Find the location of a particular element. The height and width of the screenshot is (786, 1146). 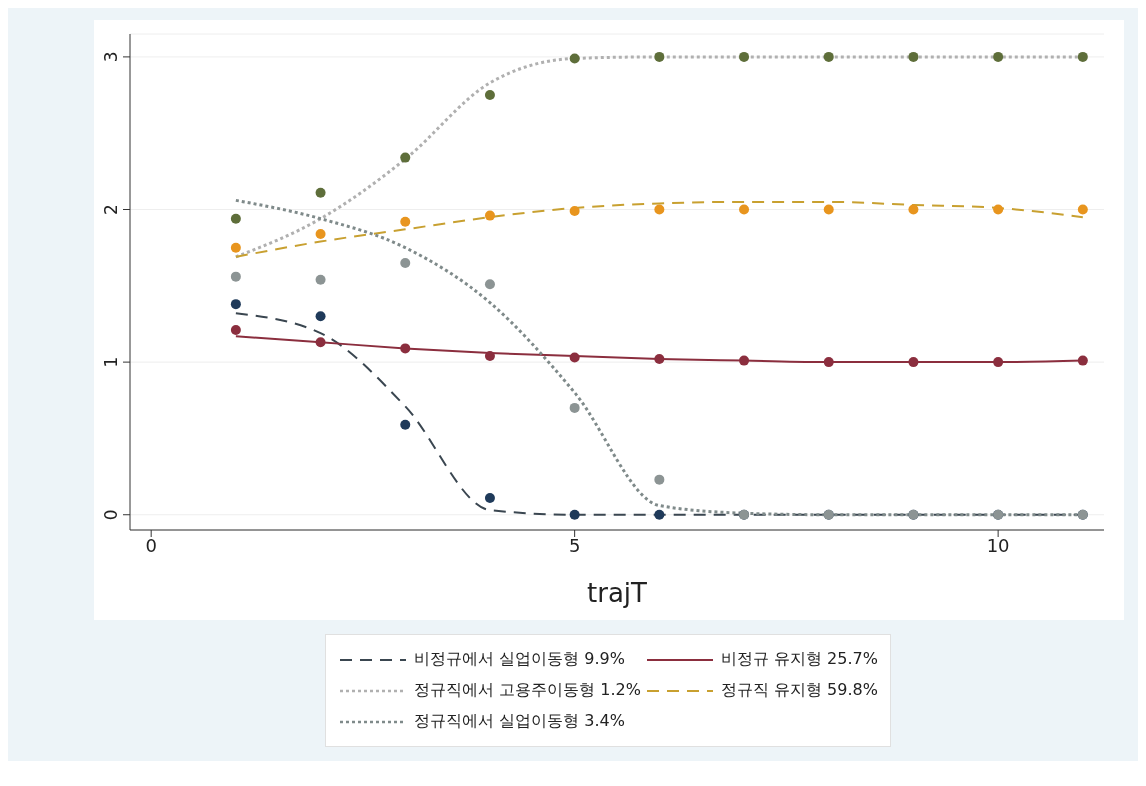

y-tick-label: 0 is located at coordinates (111, 515).